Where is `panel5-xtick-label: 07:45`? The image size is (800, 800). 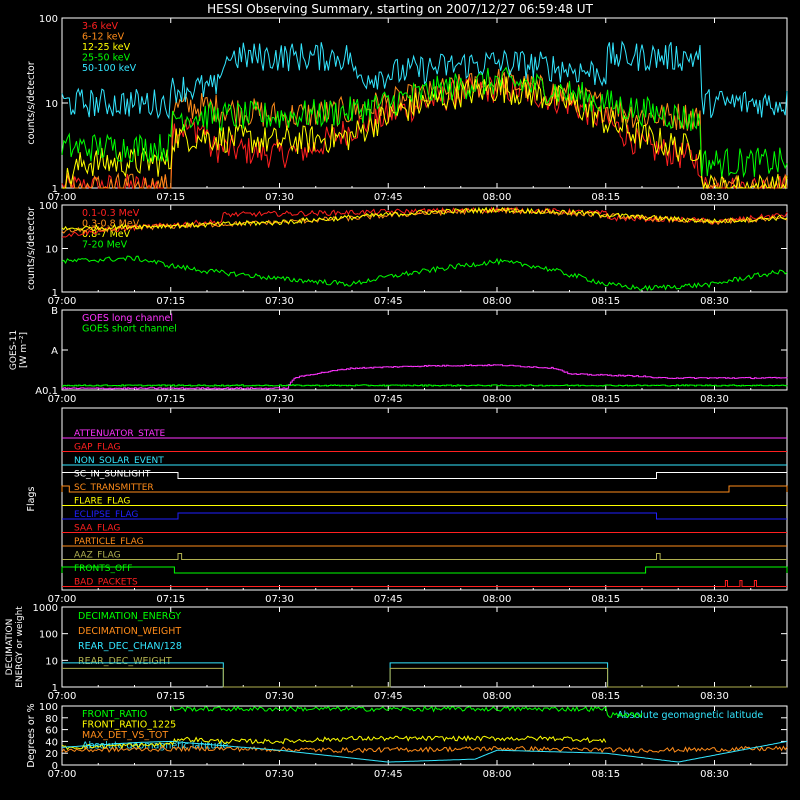
panel5-xtick-label: 07:45 is located at coordinates (388, 696).